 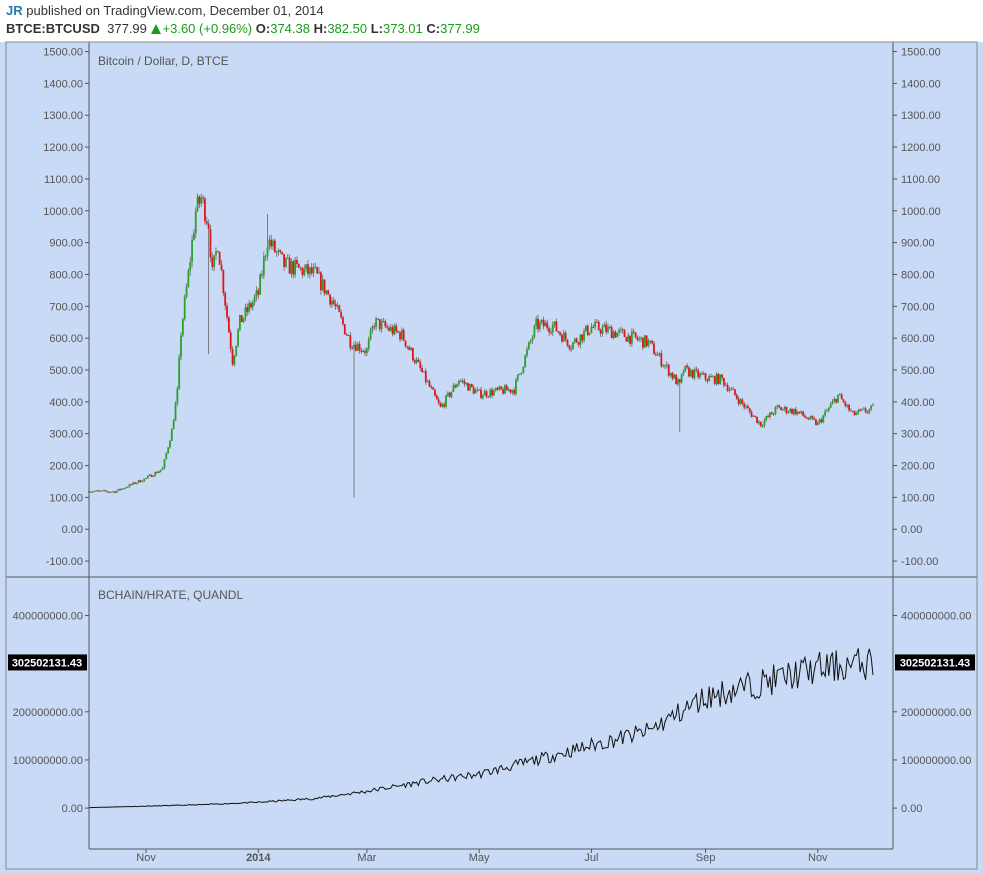 I want to click on last-value-label-right: 302502131.43, so click(x=935, y=663).